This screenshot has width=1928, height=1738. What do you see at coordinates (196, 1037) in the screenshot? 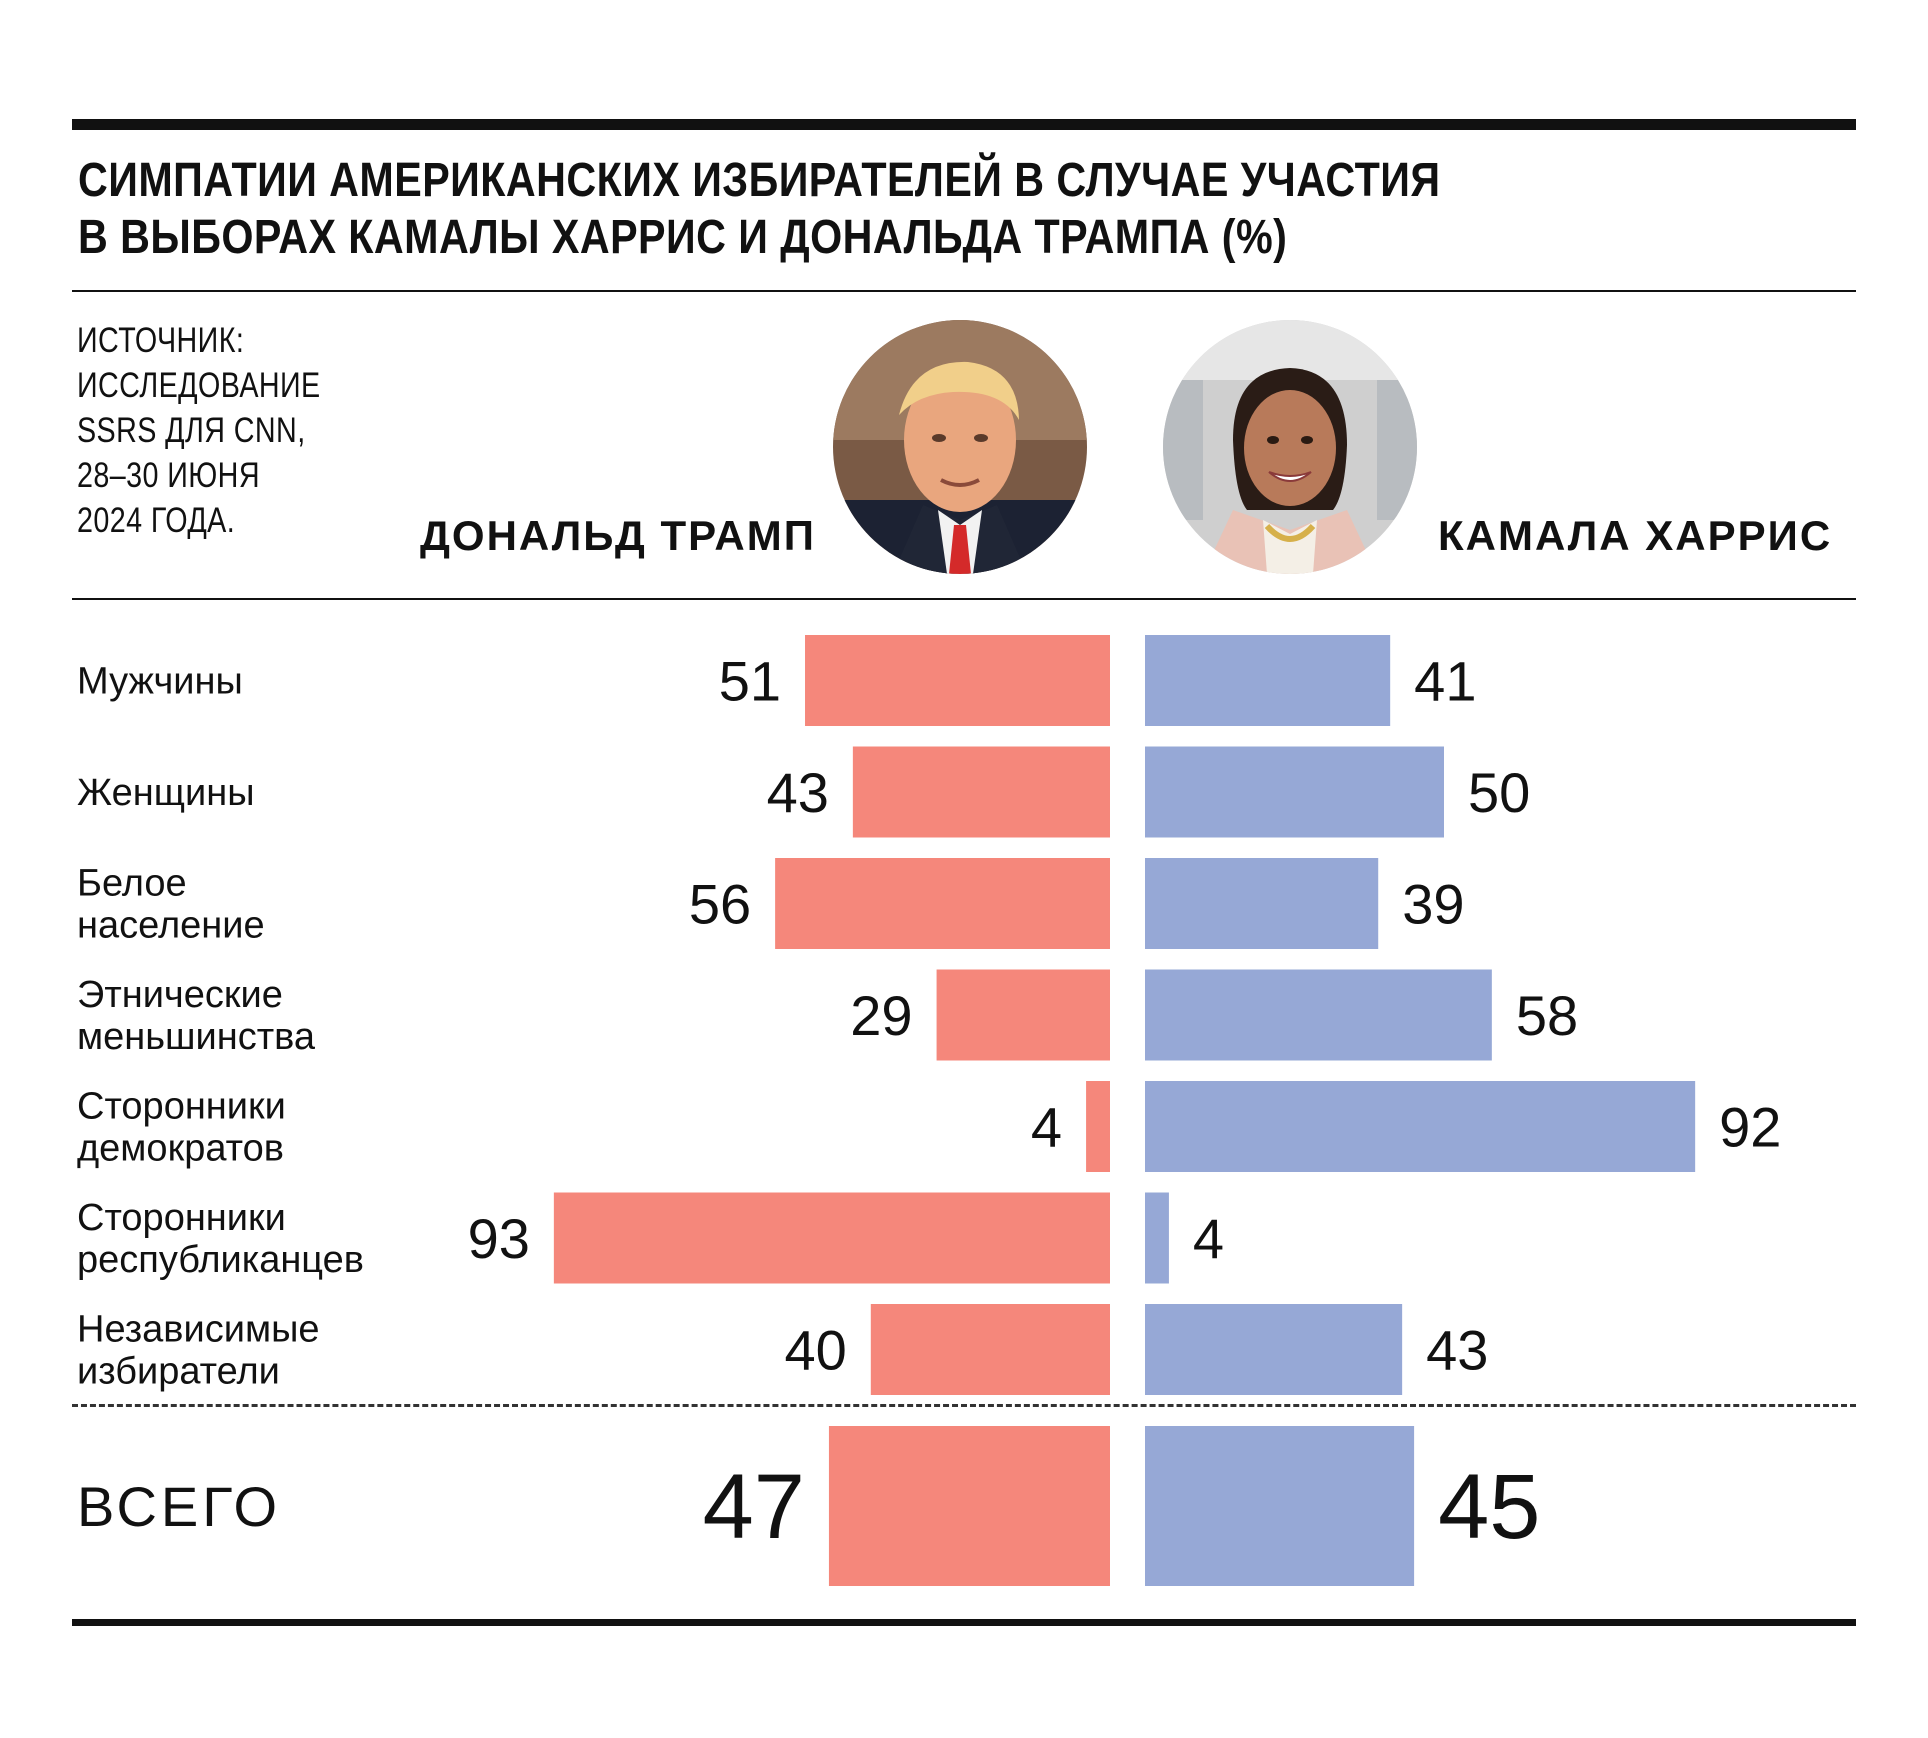
I see `category-label: меньшинства` at bounding box center [196, 1037].